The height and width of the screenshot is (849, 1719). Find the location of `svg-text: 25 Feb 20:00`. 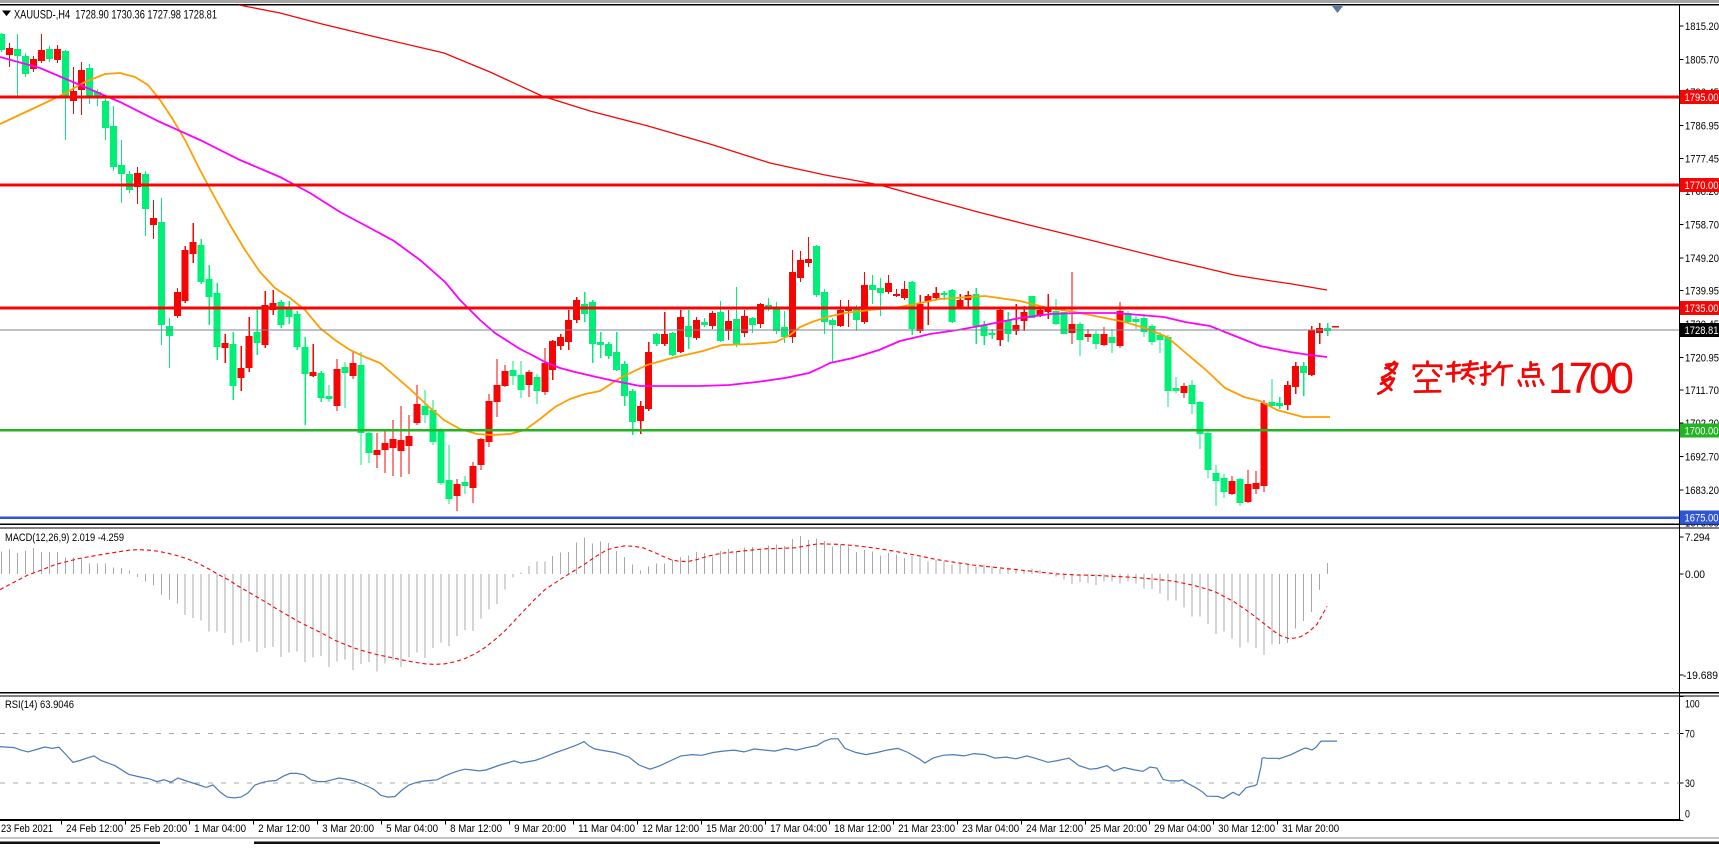

svg-text: 25 Feb 20:00 is located at coordinates (158, 829).